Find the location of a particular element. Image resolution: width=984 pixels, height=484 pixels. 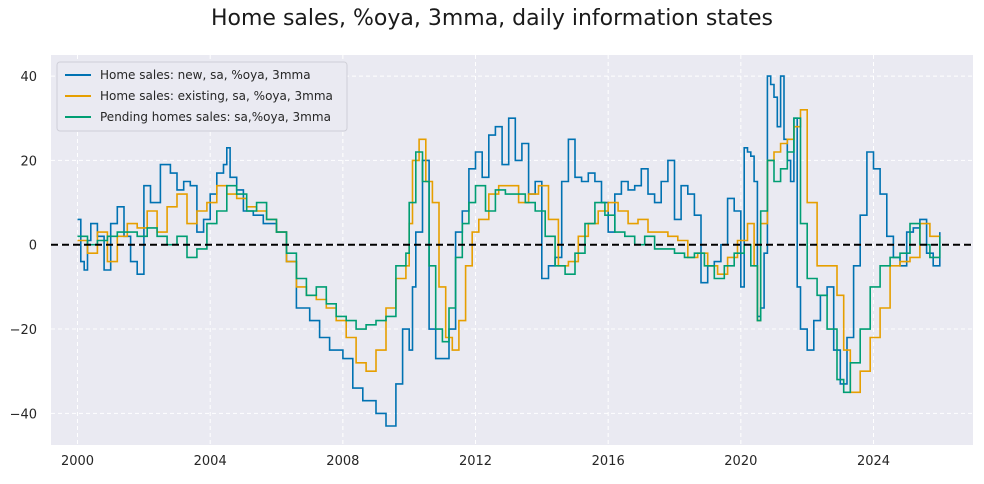

y-tick-label: 40 is located at coordinates (28, 77).